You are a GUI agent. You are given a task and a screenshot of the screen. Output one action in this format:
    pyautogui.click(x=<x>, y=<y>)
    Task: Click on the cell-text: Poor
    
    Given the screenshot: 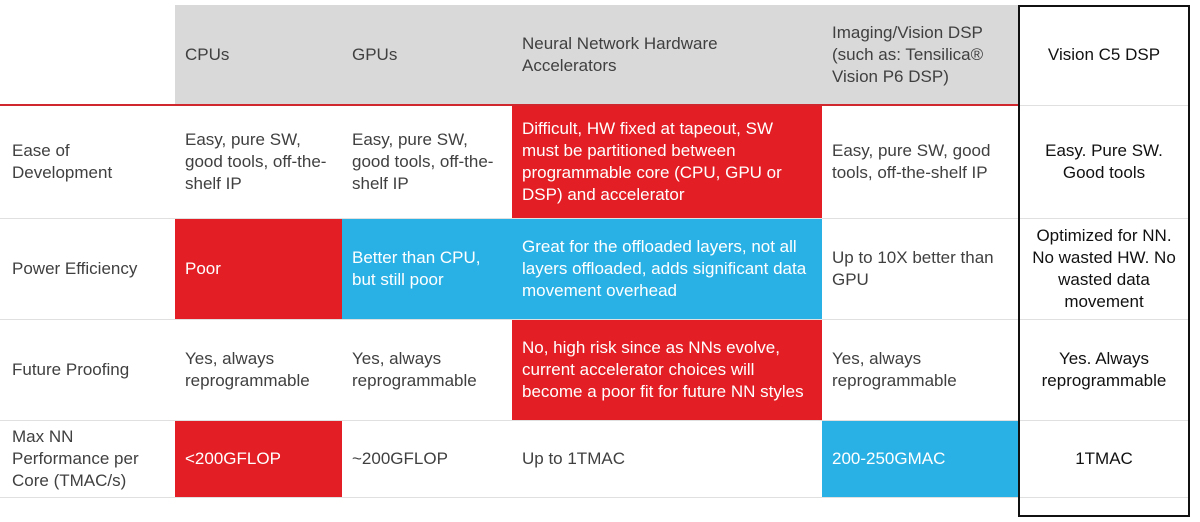 What is the action you would take?
    pyautogui.click(x=203, y=268)
    